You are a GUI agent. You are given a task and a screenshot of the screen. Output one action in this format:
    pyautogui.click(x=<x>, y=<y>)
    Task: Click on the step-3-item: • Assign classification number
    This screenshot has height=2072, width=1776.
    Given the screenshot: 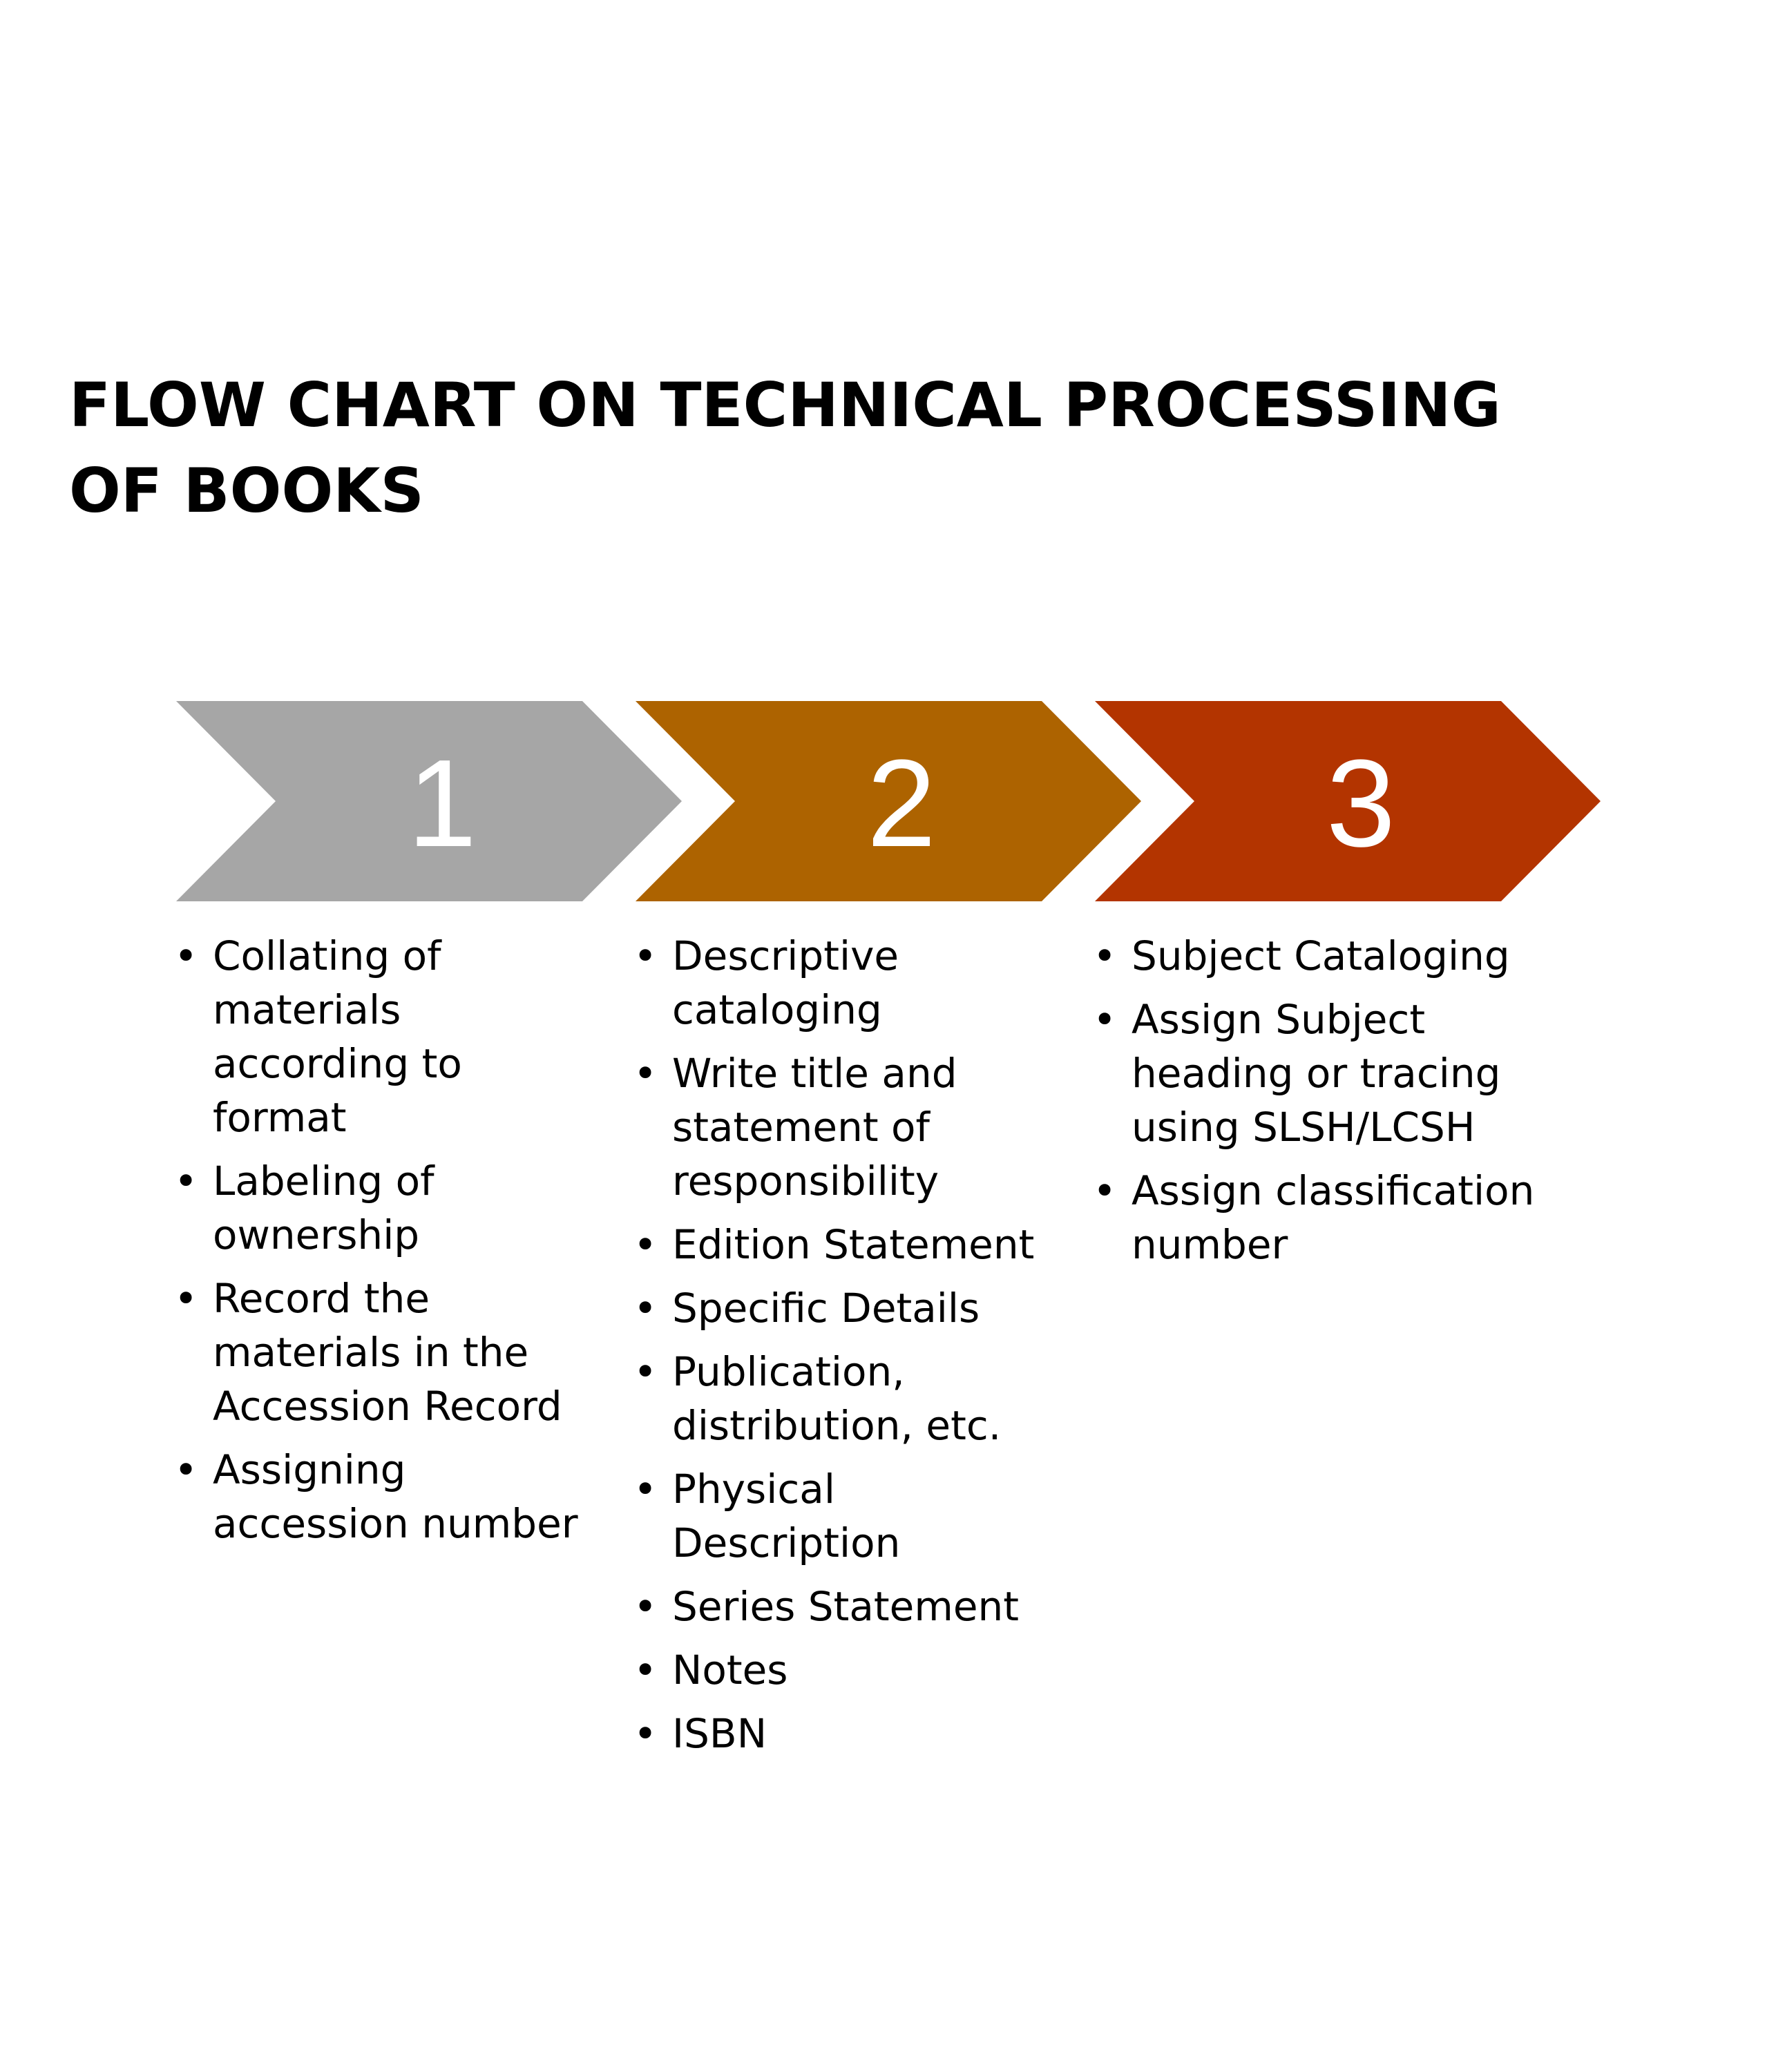 What is the action you would take?
    pyautogui.click(x=1317, y=1218)
    